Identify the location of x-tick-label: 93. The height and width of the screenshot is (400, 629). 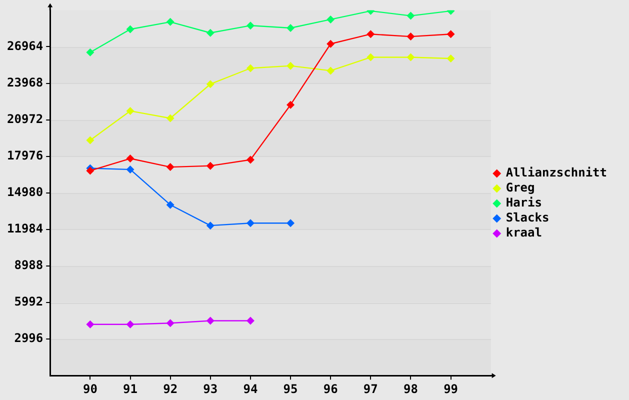
(210, 389).